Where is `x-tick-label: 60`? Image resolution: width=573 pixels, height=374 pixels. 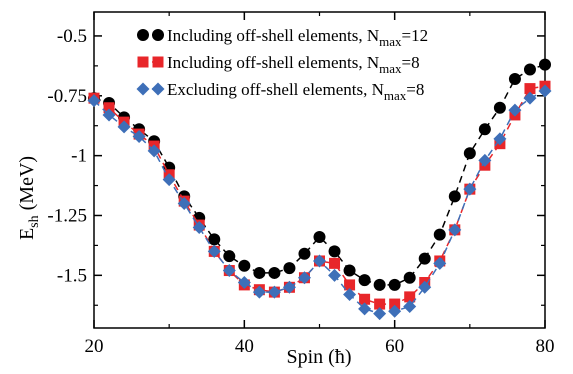
x-tick-label: 60 is located at coordinates (394, 346).